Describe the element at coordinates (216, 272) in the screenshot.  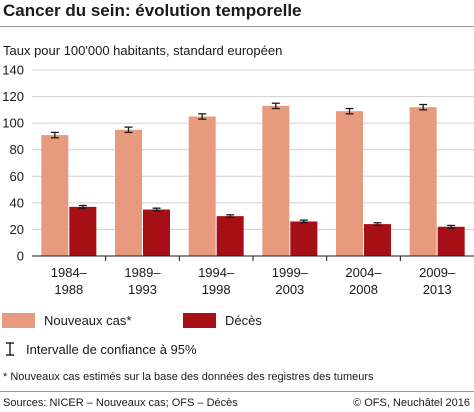
I see `x-tick-label: 1994–` at that location.